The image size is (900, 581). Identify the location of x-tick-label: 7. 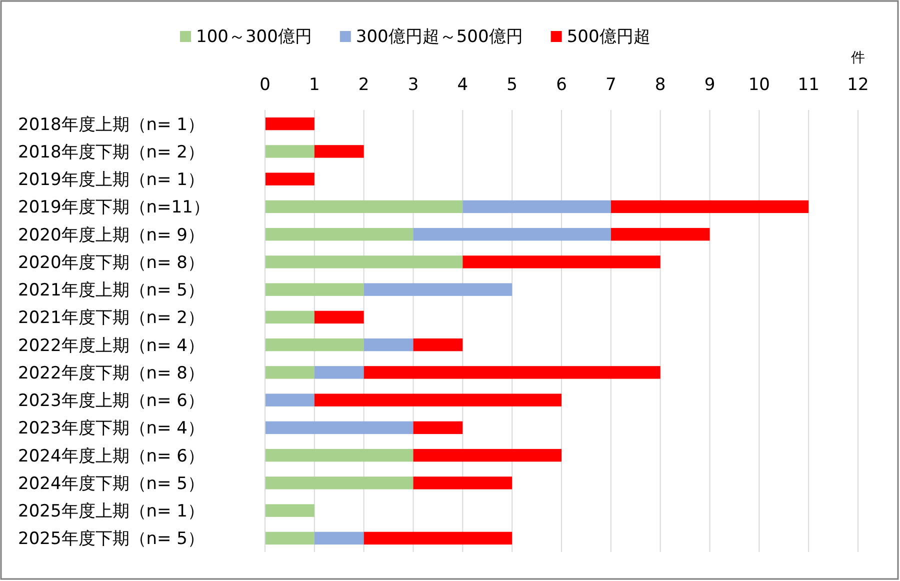
(611, 85).